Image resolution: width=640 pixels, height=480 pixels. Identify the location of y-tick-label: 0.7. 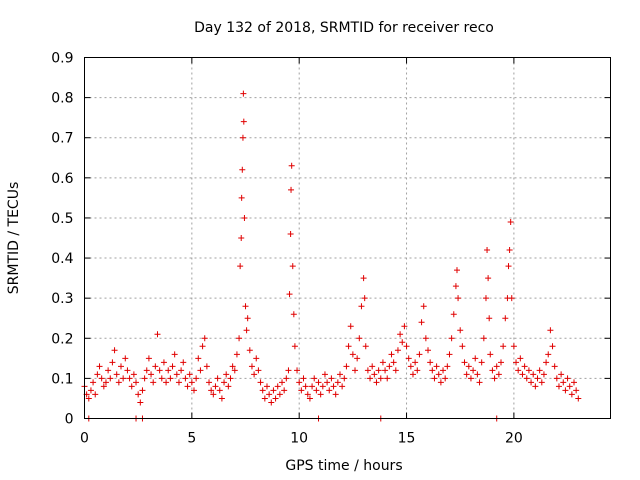
(62, 139).